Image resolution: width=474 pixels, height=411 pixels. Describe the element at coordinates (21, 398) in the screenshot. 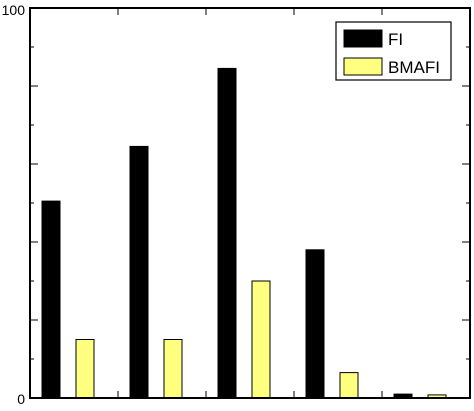

I see `y-tick-label: 0` at that location.